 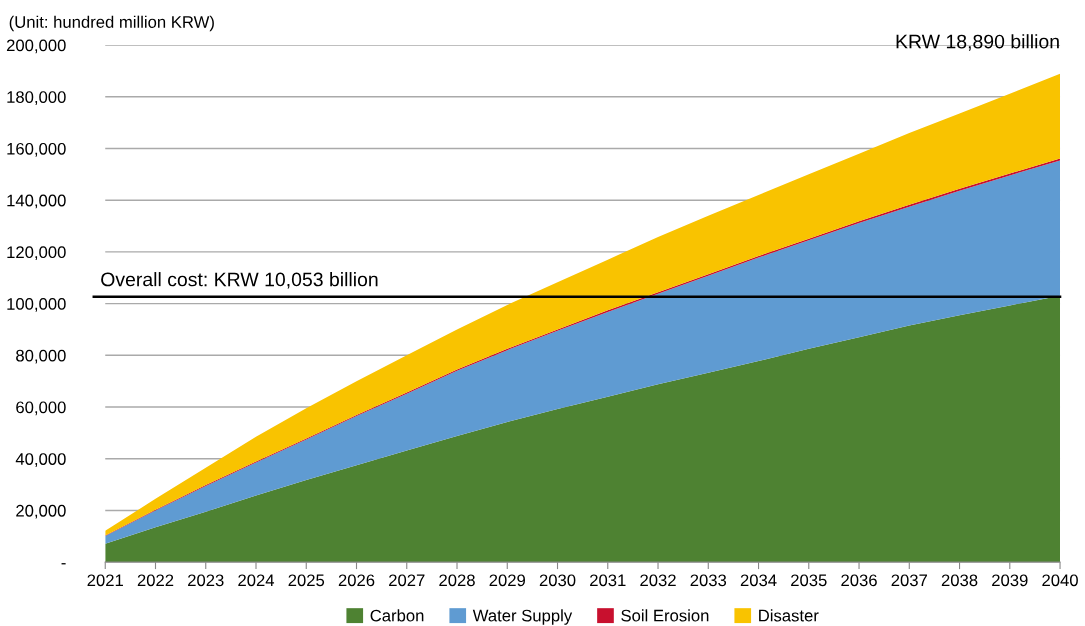 What do you see at coordinates (41, 356) in the screenshot?
I see `y-tick-label: 80,000` at bounding box center [41, 356].